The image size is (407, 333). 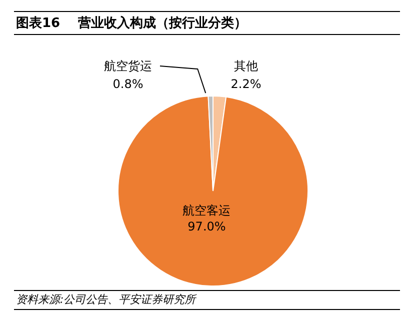 I want to click on slice-label: 其他, so click(x=246, y=66).